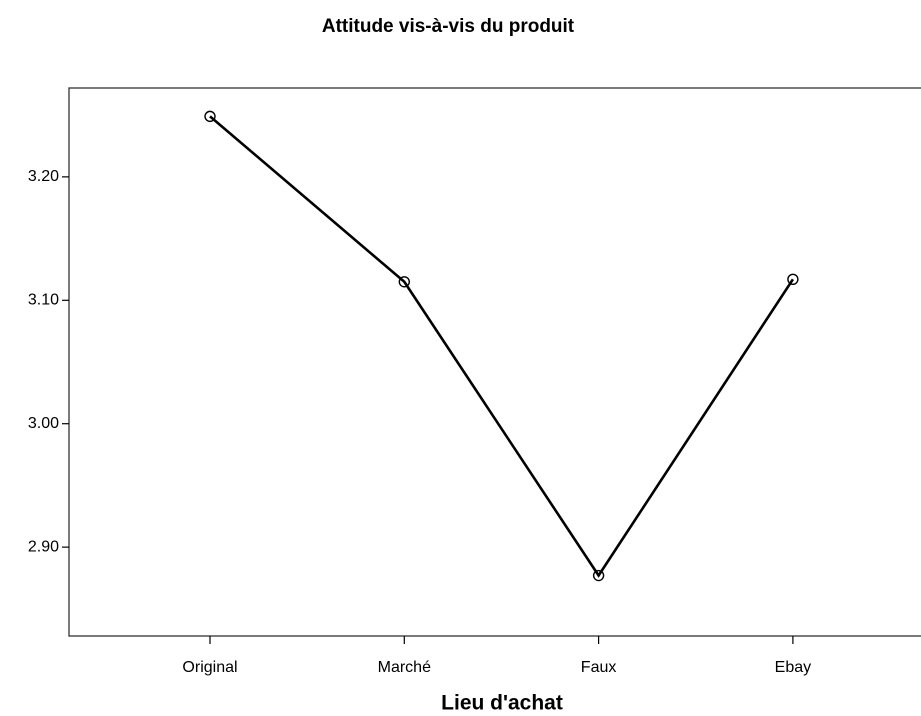 Image resolution: width=921 pixels, height=716 pixels. What do you see at coordinates (43, 423) in the screenshot?
I see `y-tick-label: 3.00` at bounding box center [43, 423].